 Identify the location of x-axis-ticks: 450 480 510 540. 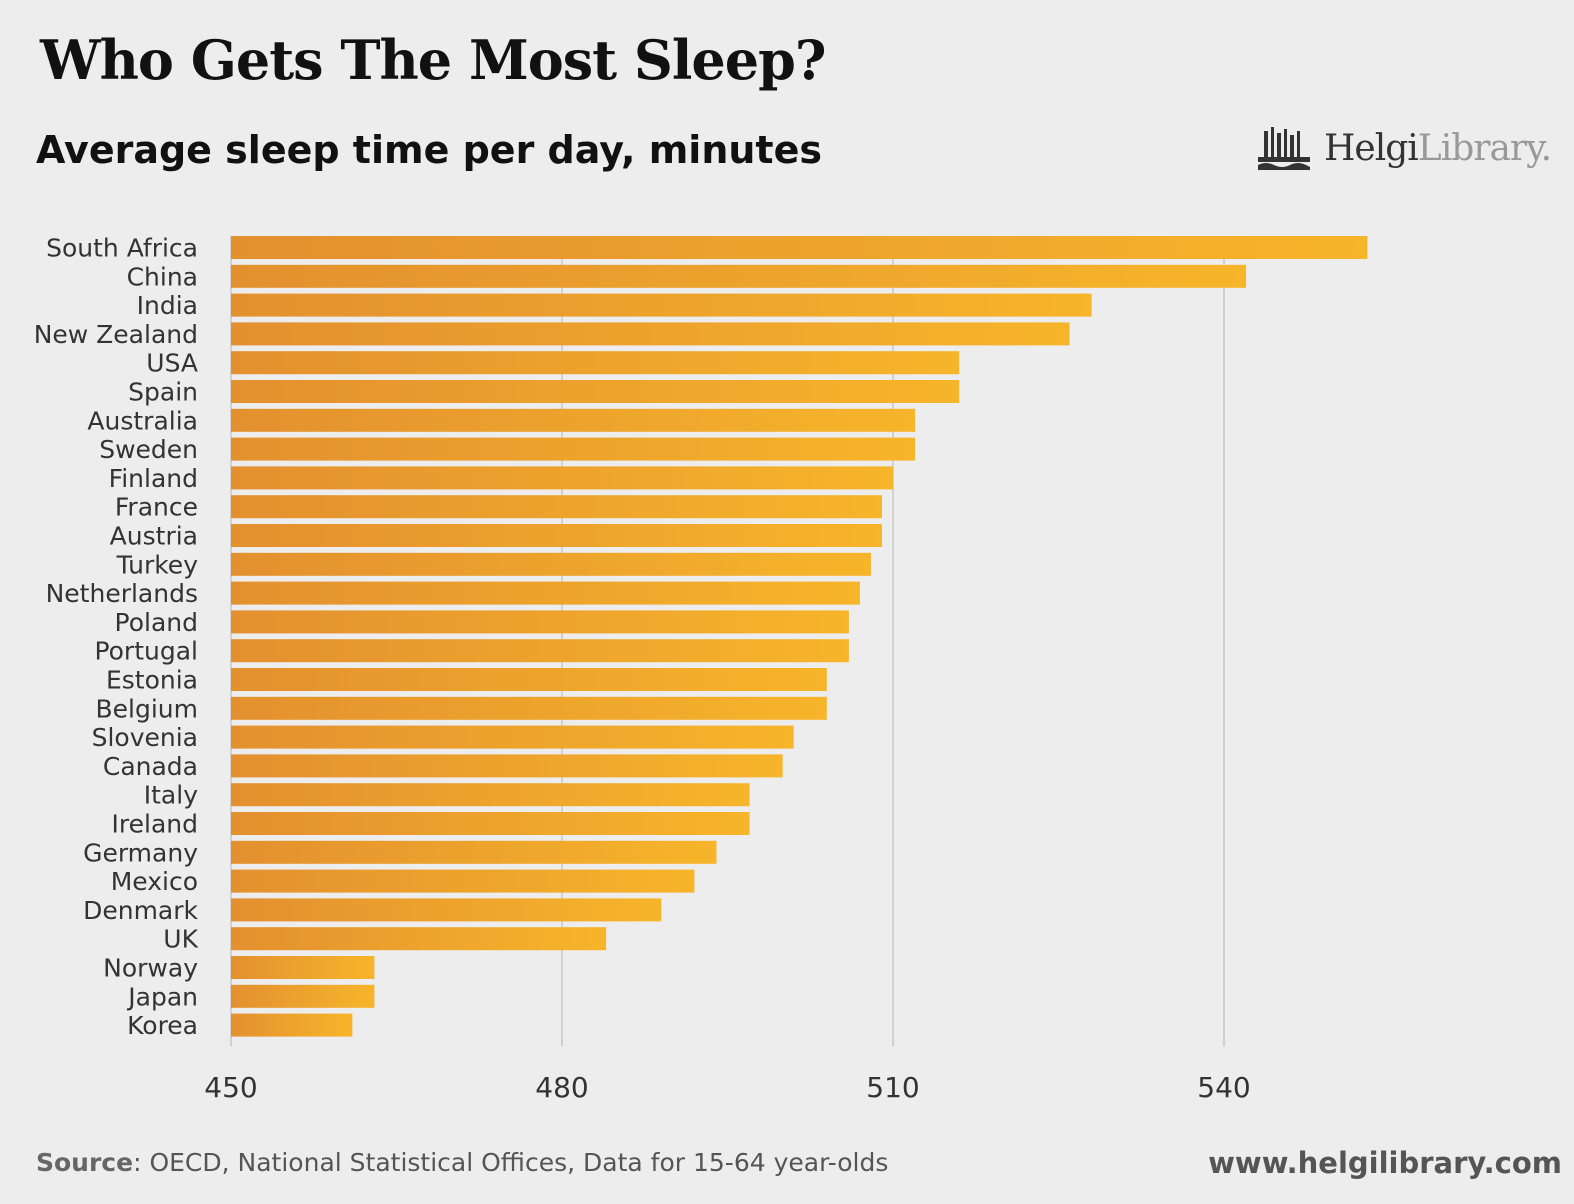
(727, 1087).